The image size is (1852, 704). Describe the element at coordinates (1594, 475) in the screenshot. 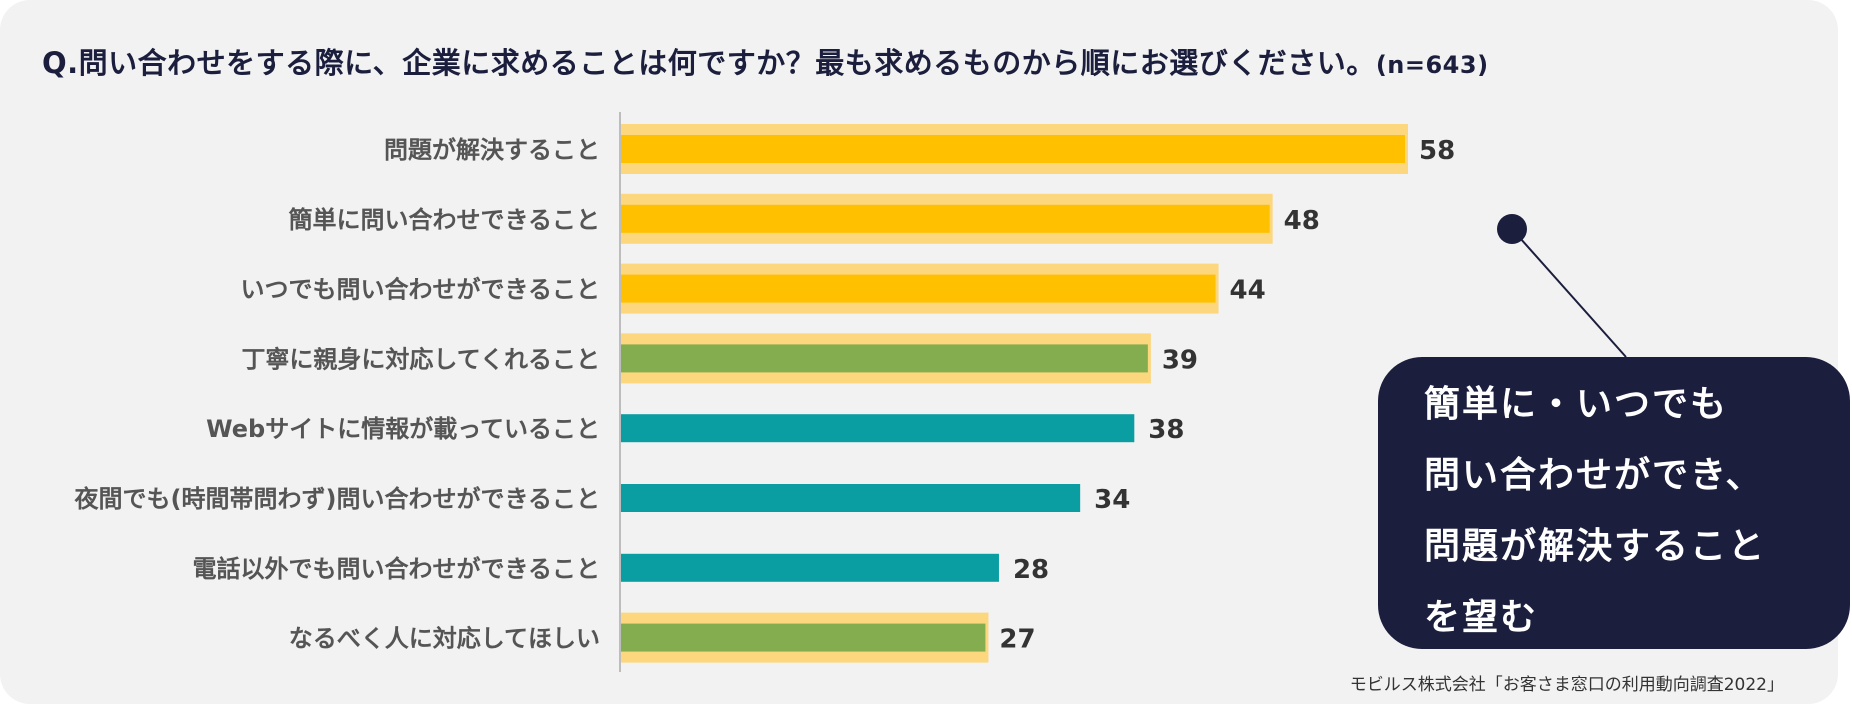

I see `callout-line: 問い合わせができ、` at that location.